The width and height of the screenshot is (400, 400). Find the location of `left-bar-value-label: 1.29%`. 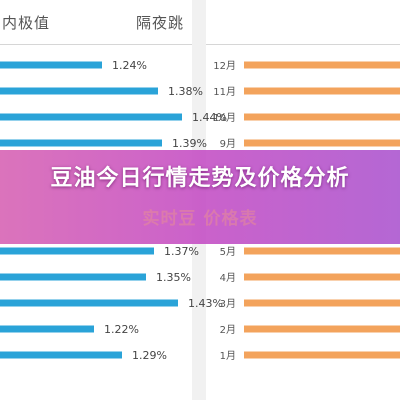

left-bar-value-label: 1.29% is located at coordinates (149, 355).